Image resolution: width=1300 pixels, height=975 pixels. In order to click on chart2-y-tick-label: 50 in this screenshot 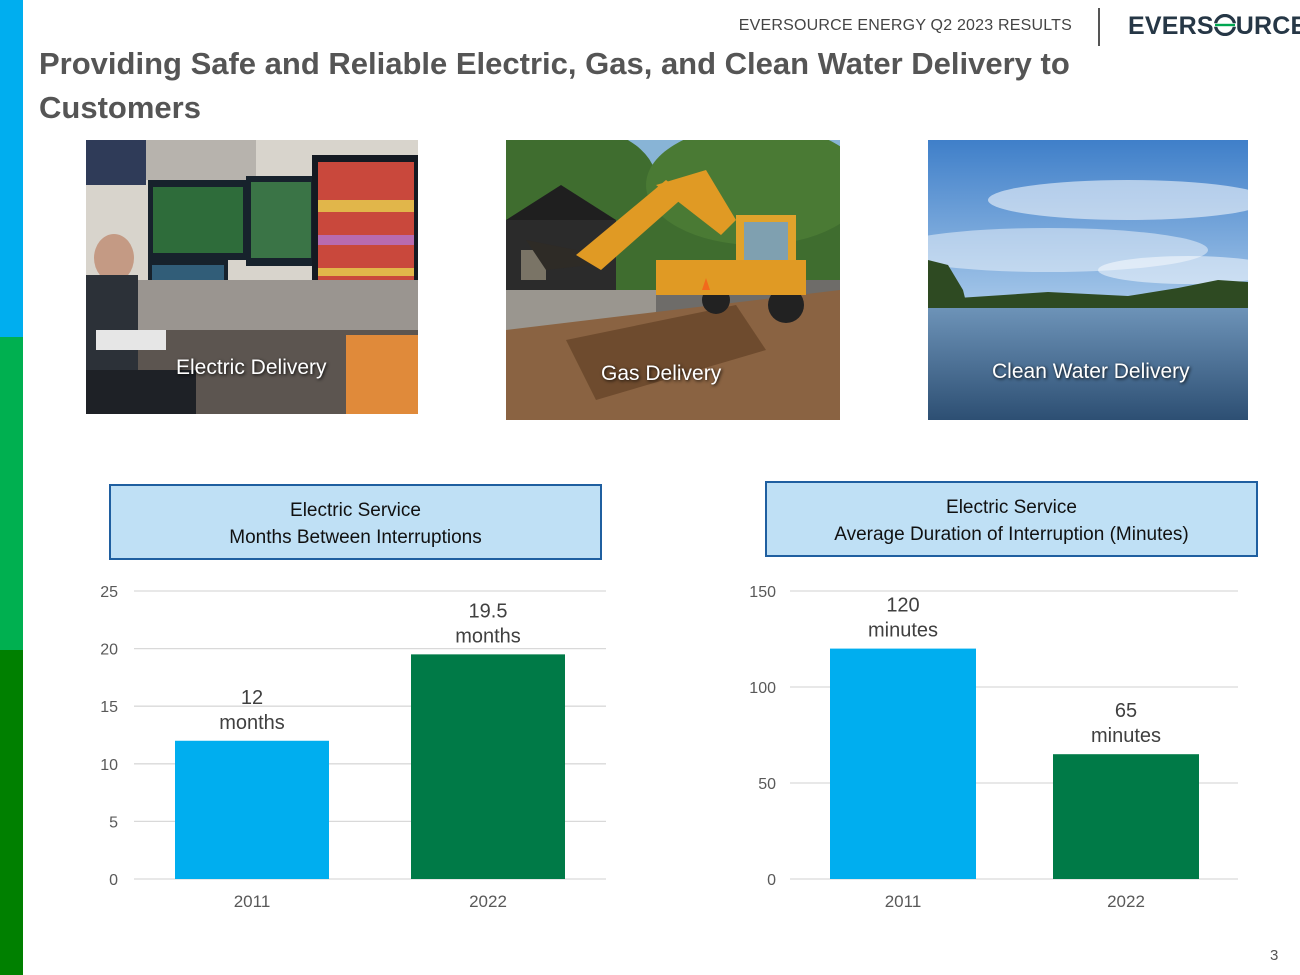, I will do `click(767, 784)`.